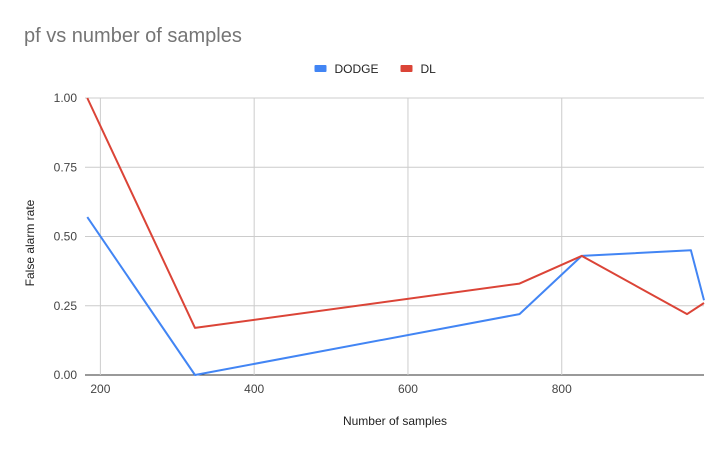  What do you see at coordinates (429, 69) in the screenshot?
I see `legend-label: DL` at bounding box center [429, 69].